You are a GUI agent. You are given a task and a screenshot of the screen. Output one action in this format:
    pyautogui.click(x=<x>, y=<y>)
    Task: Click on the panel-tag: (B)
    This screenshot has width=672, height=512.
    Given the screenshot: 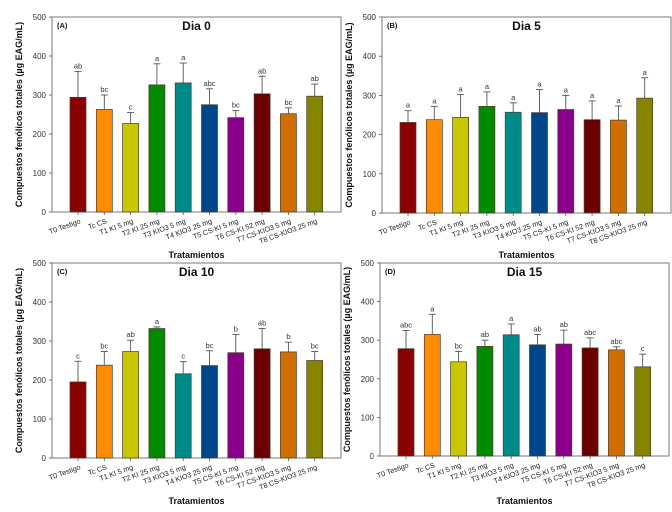 What is the action you would take?
    pyautogui.click(x=392, y=25)
    